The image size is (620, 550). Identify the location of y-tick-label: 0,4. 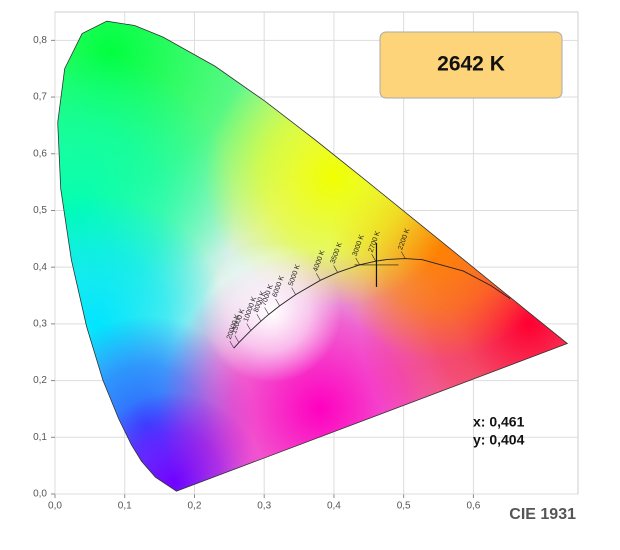
(40, 267).